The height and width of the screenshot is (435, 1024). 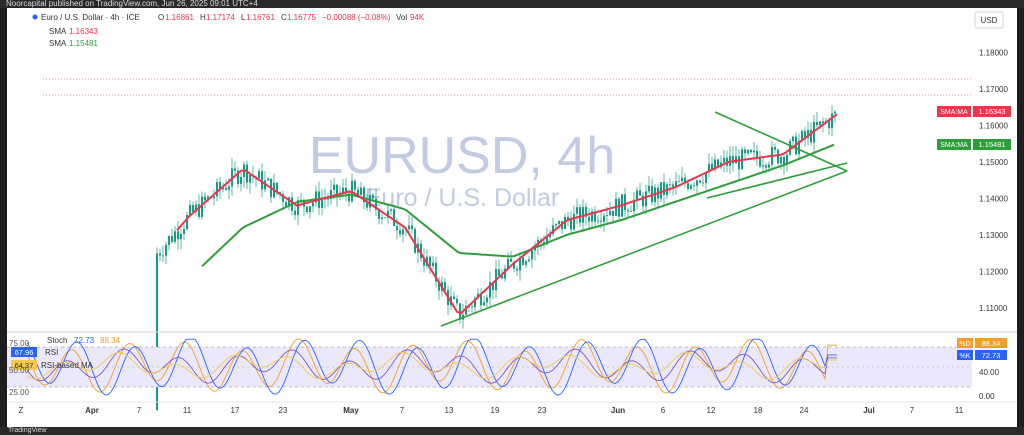 I want to click on stoch-left-axis: 75.00 50.00 25.00, so click(x=19, y=368).